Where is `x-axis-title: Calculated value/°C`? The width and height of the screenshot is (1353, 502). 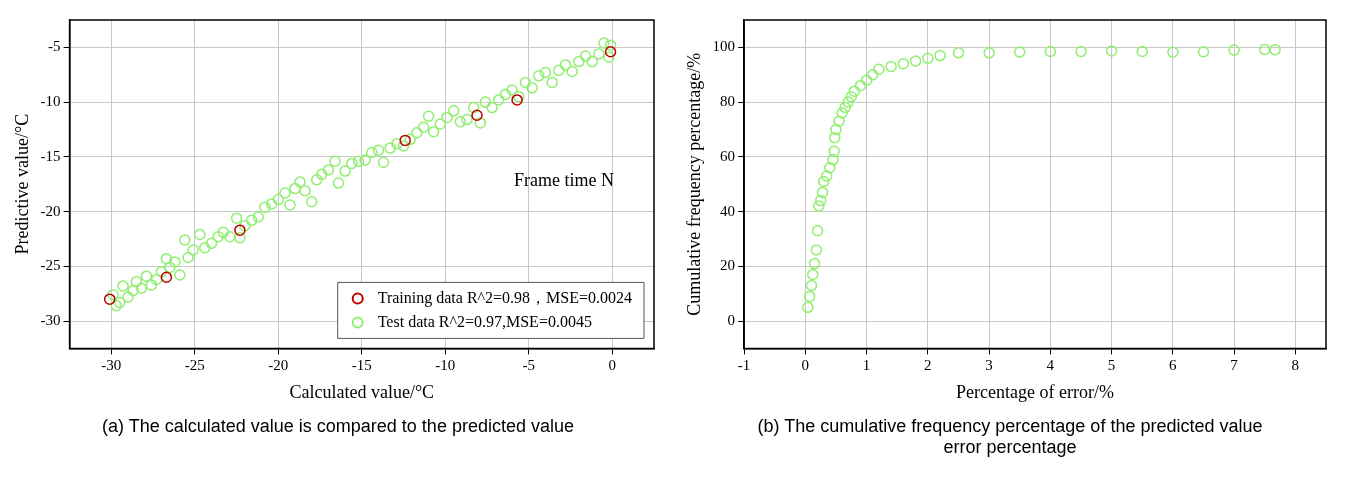
x-axis-title: Calculated value/°C is located at coordinates (362, 391).